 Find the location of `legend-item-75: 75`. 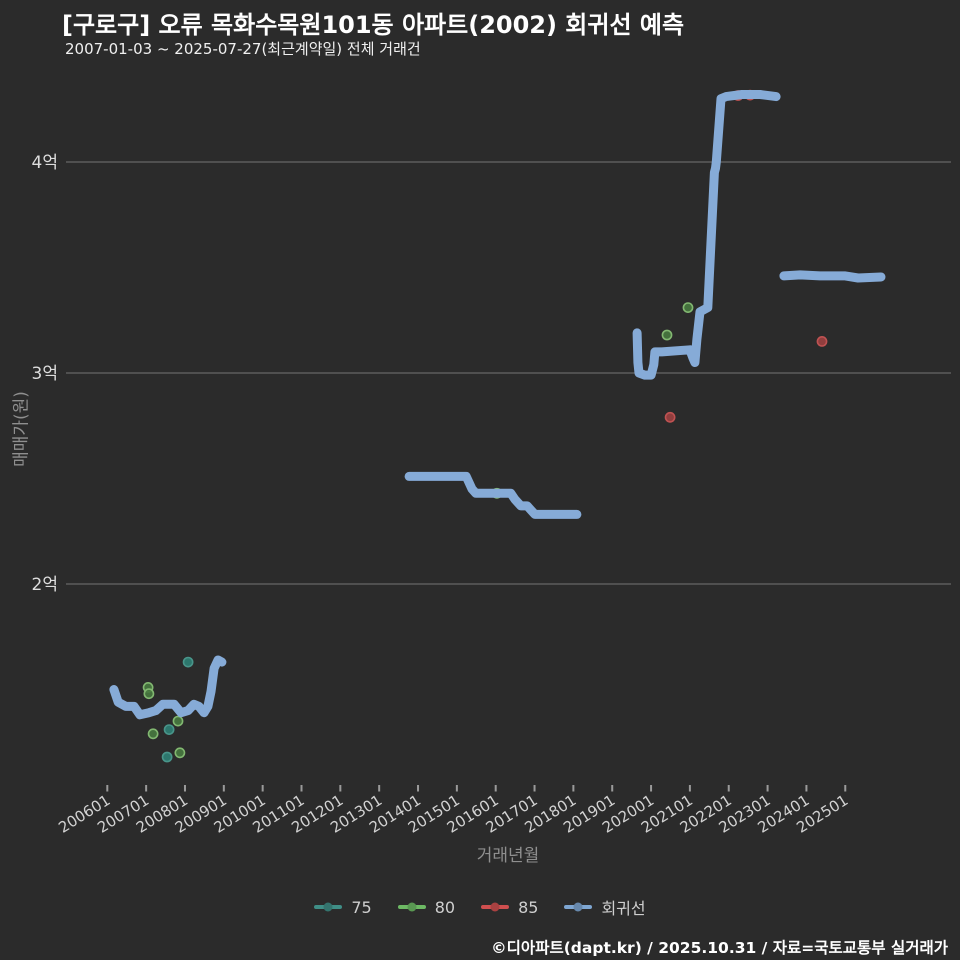

legend-item-75: 75 is located at coordinates (343, 907).